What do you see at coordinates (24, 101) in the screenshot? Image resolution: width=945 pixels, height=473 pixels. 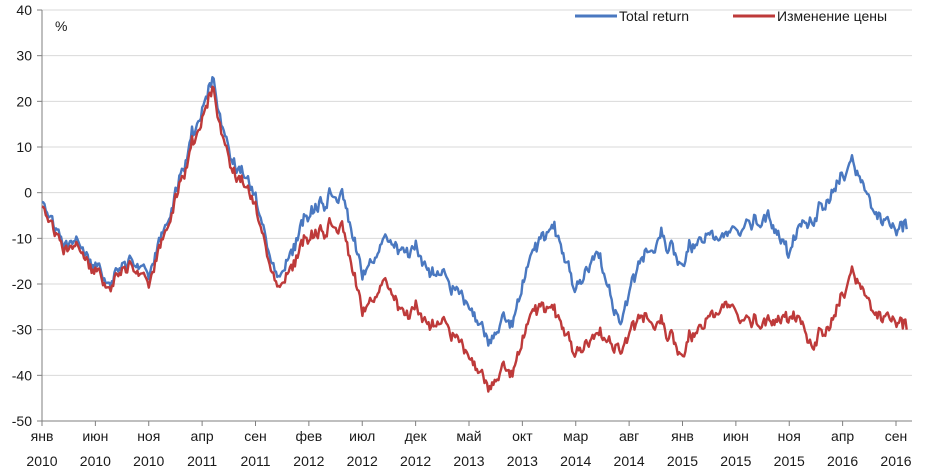 I see `y-tick-label: 20` at bounding box center [24, 101].